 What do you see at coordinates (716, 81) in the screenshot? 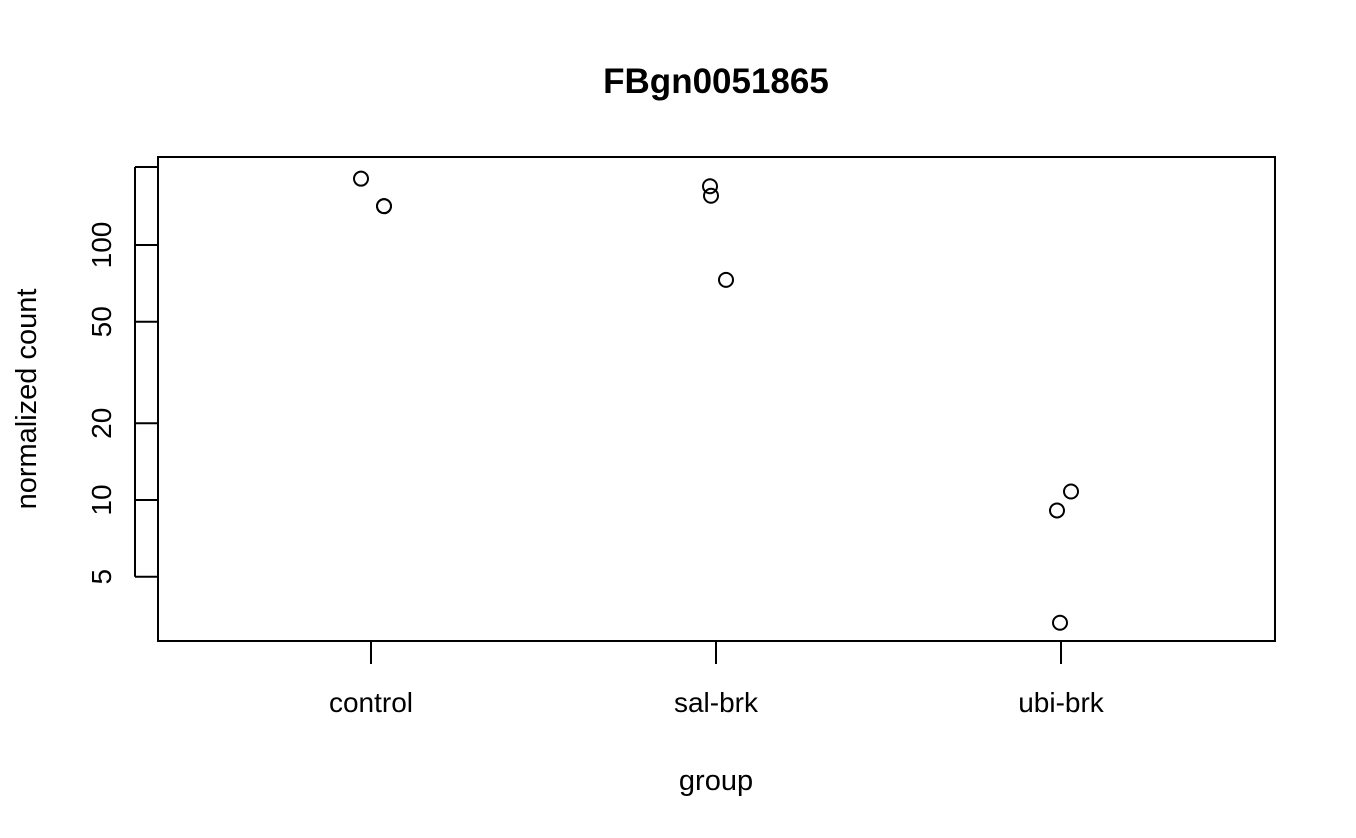
I see `chart-title: FBgn0051865` at bounding box center [716, 81].